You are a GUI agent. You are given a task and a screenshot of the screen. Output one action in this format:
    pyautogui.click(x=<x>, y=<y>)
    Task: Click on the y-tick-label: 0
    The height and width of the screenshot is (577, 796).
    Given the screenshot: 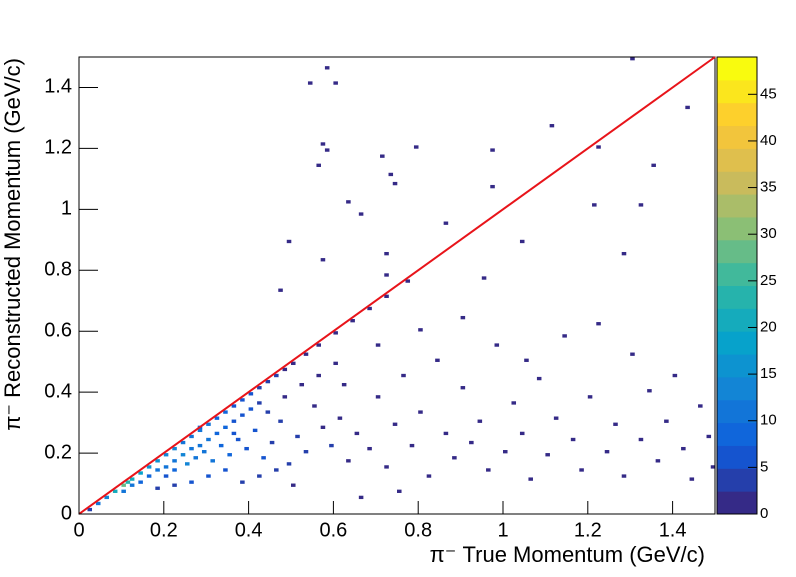 What is the action you would take?
    pyautogui.click(x=66, y=513)
    